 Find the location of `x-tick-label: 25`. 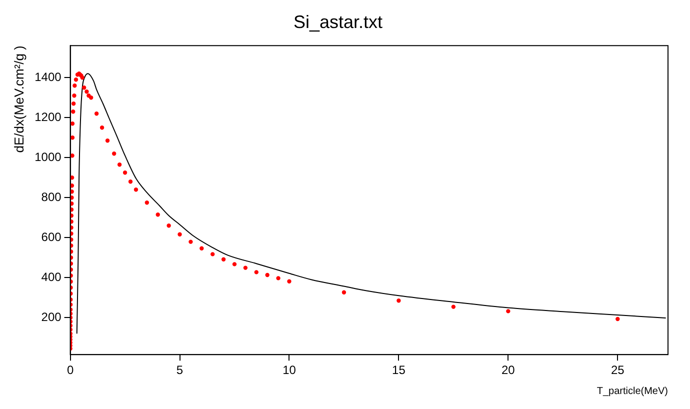

x-tick-label: 25 is located at coordinates (617, 370).